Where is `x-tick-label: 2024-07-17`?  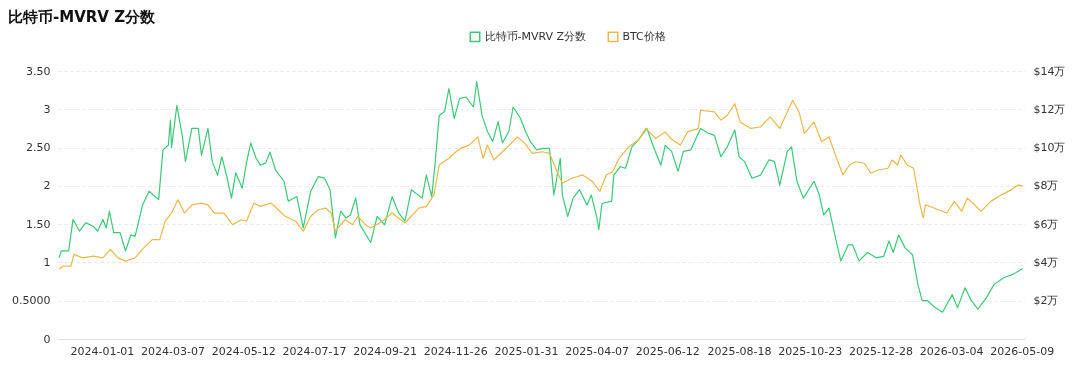
x-tick-label: 2024-07-17 is located at coordinates (314, 351).